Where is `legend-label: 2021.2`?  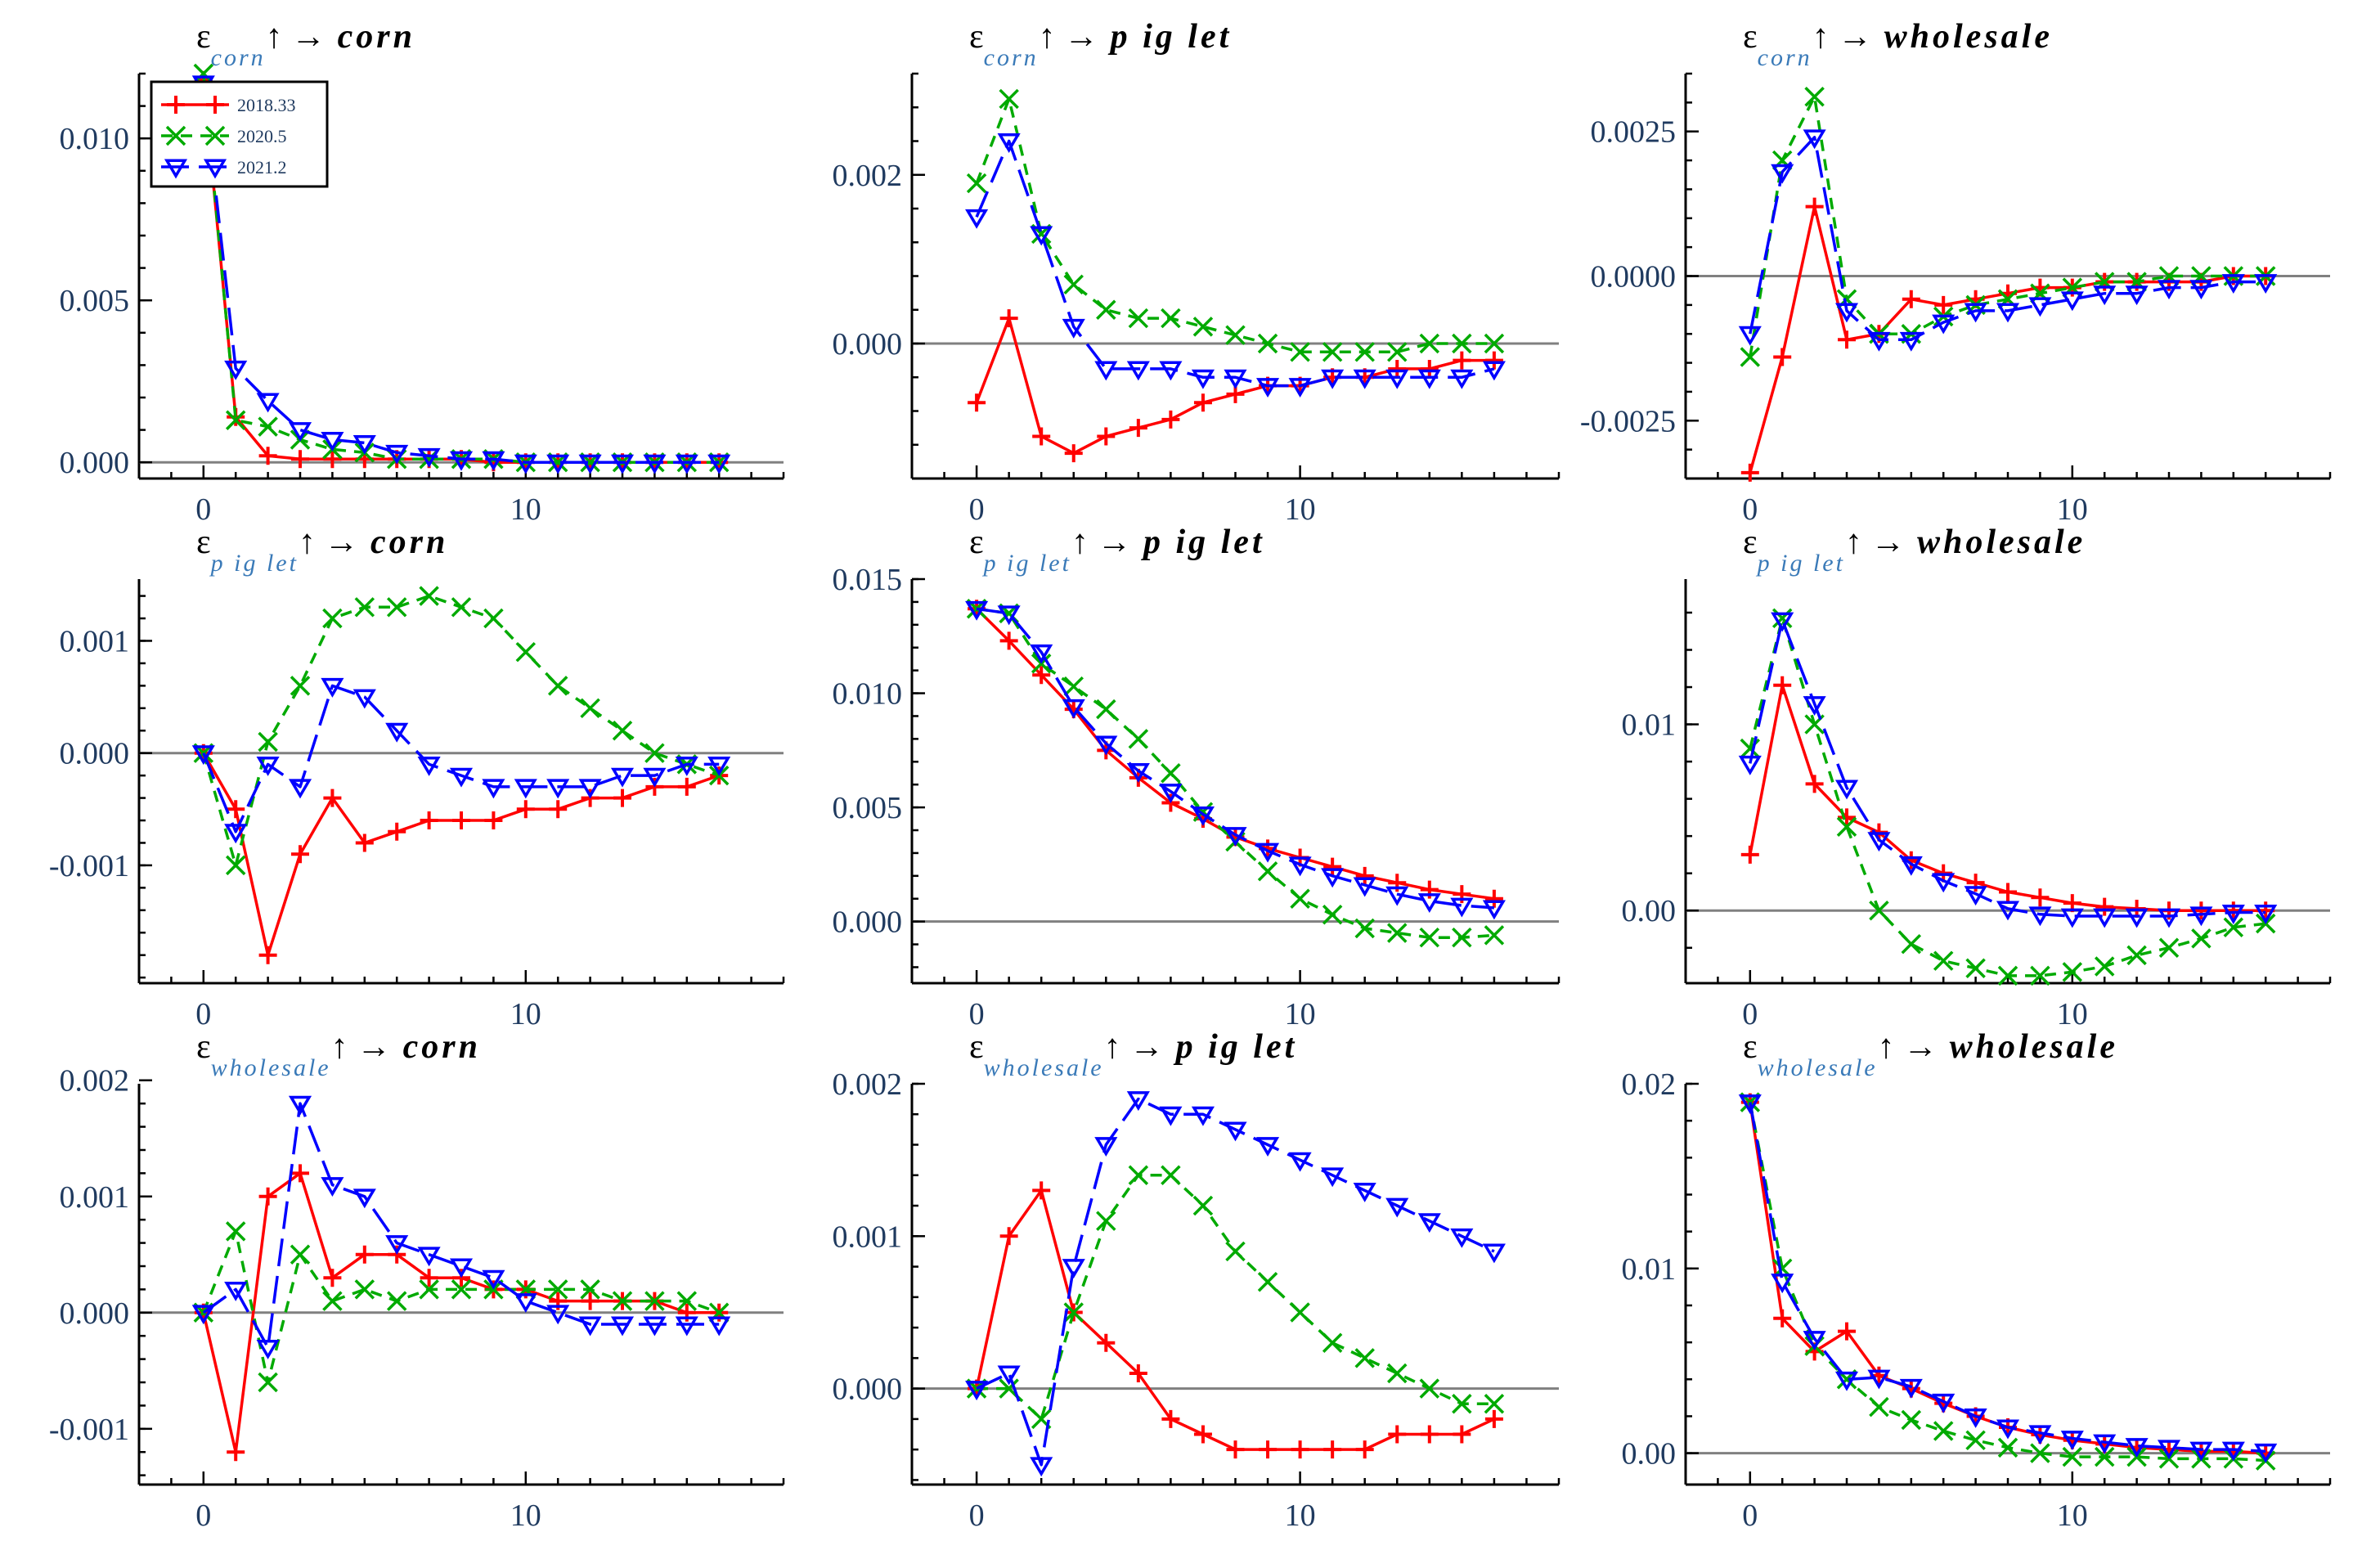 legend-label: 2021.2 is located at coordinates (262, 167).